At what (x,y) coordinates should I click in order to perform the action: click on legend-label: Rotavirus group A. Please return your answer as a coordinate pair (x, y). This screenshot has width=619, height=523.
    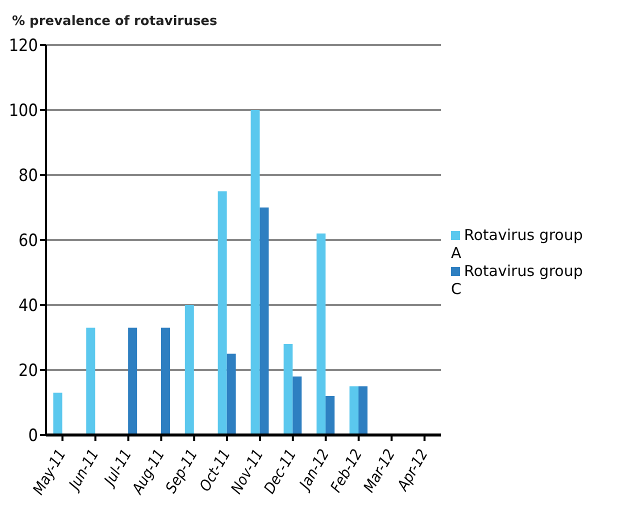
    Looking at the image, I should click on (517, 244).